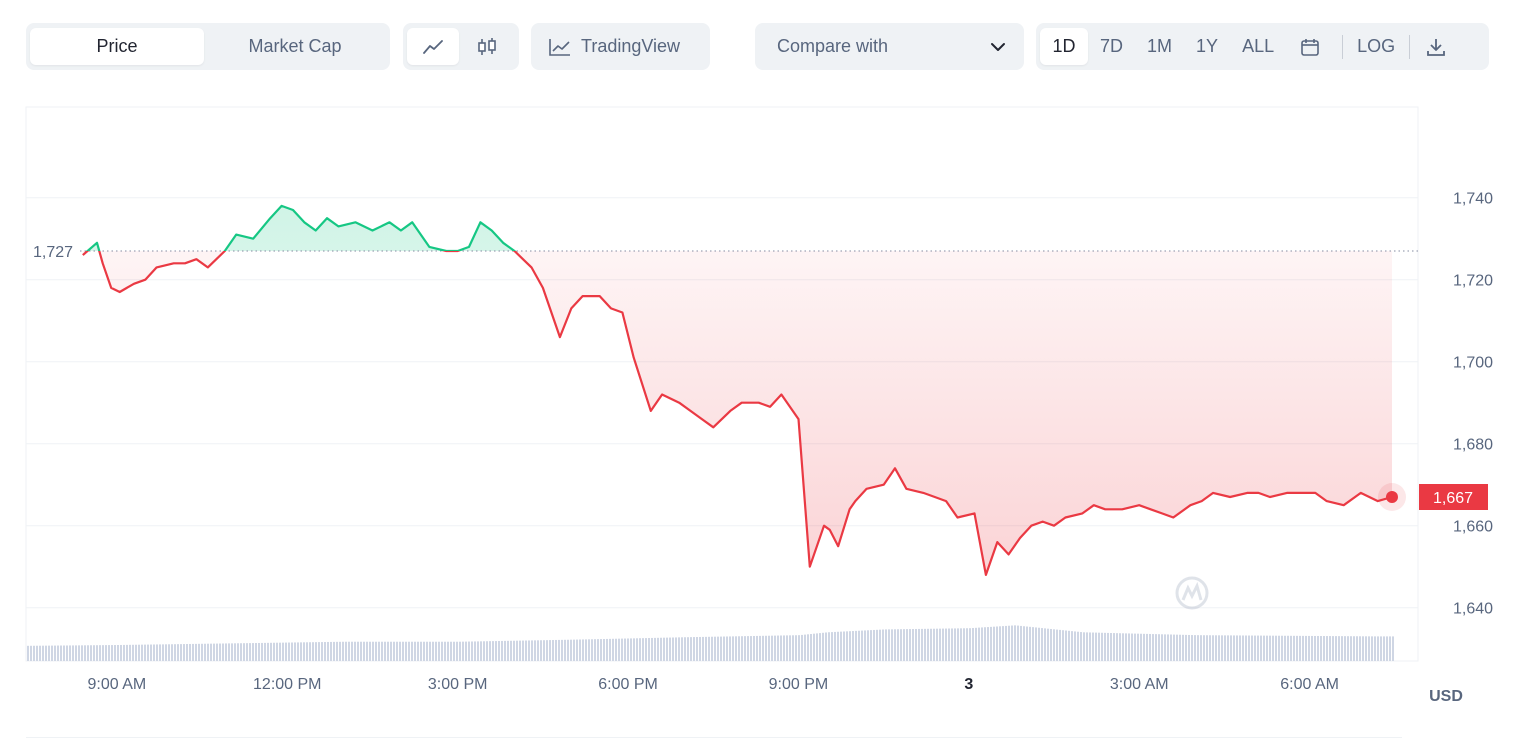 This screenshot has height=745, width=1526. I want to click on current-price-label: 1,667, so click(1453, 498).